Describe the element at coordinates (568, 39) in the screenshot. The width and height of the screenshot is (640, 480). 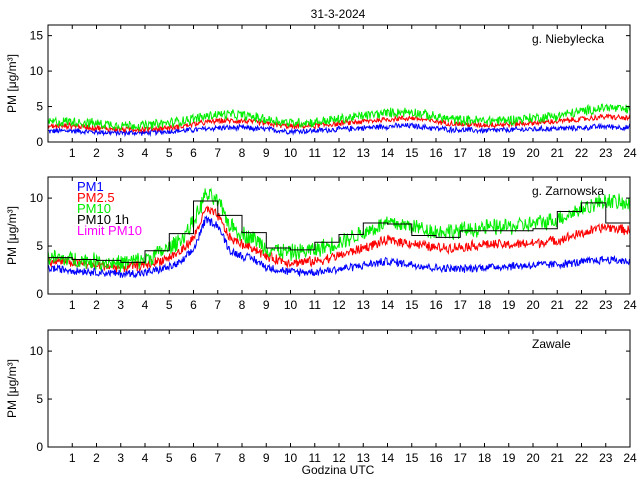
I see `station-name: g. Niebylecka` at that location.